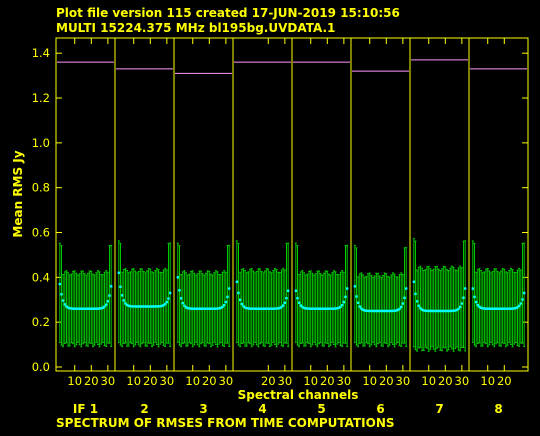 The image size is (540, 436). Describe the element at coordinates (41, 277) in the screenshot. I see `y-tick-label: 0.4` at that location.